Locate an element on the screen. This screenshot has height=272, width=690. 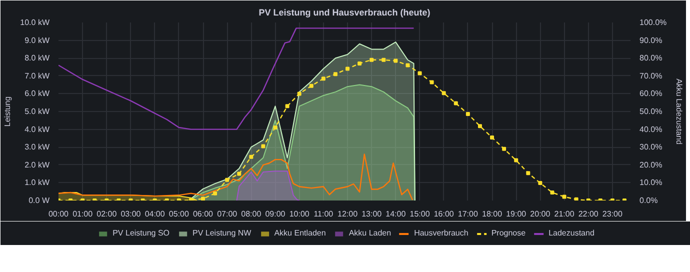
y-tick-label: 1.0 kW is located at coordinates (37, 183).